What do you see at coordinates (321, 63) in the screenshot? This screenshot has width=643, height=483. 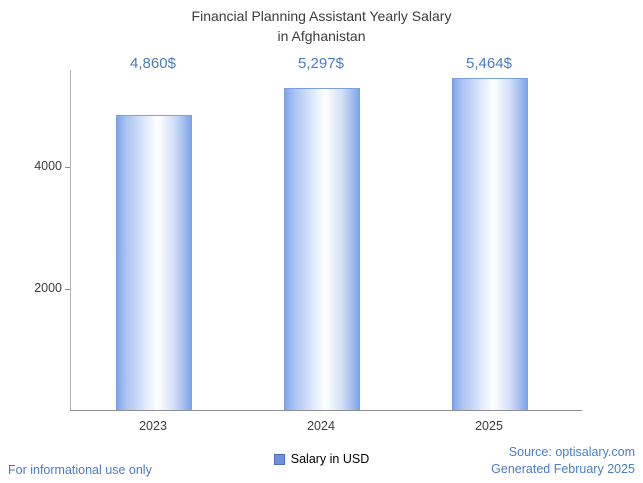 I see `value-label-2024: 5,297$` at bounding box center [321, 63].